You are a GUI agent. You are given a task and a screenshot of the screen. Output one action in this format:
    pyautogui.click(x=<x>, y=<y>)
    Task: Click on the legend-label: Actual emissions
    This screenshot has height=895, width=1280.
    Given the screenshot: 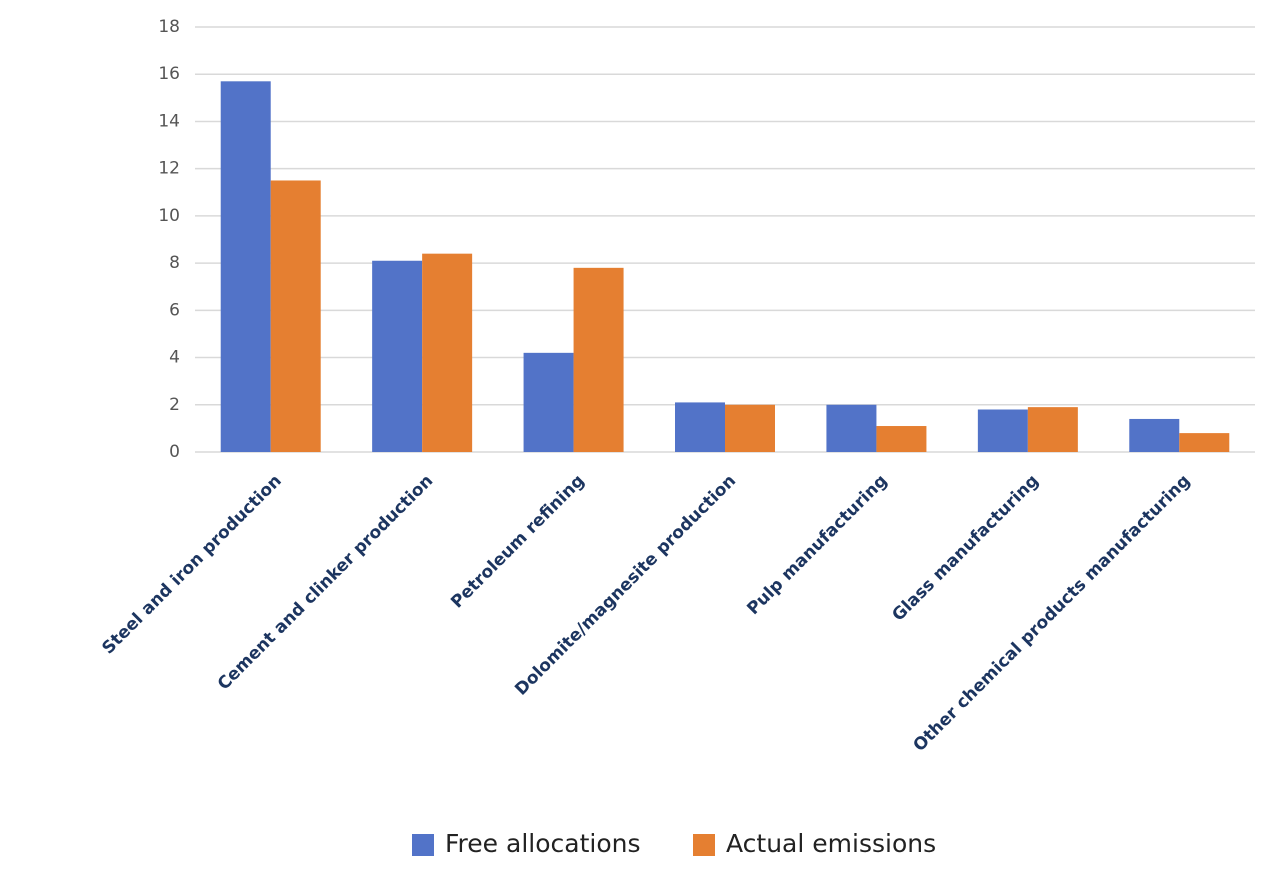 What is the action you would take?
    pyautogui.click(x=831, y=843)
    